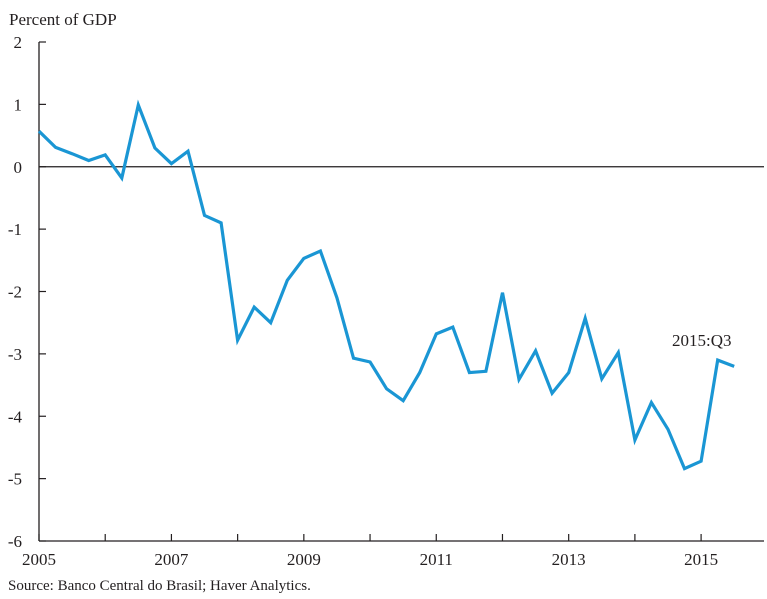 The width and height of the screenshot is (767, 599). What do you see at coordinates (15, 541) in the screenshot?
I see `y-tick-label: -6` at bounding box center [15, 541].